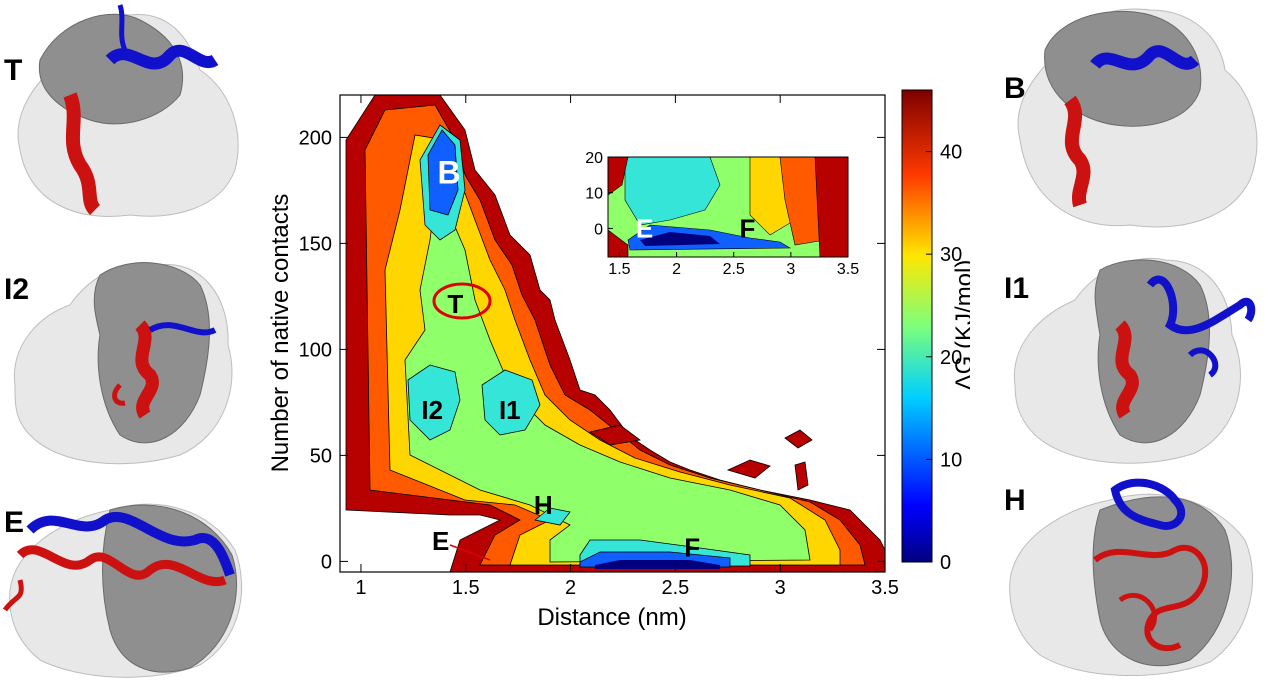  I want to click on main-y-tick-label: 150, so click(315, 244).